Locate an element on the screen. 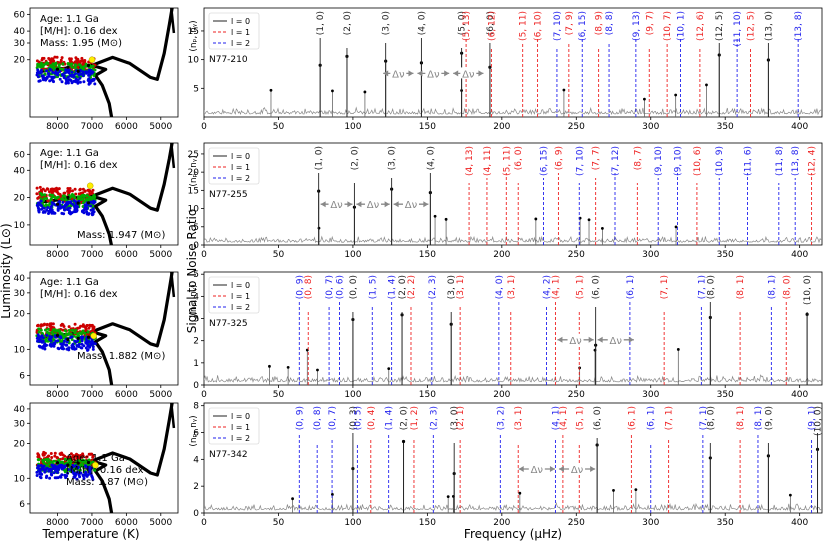  y-tick-label: 5 is located at coordinates (196, 228).